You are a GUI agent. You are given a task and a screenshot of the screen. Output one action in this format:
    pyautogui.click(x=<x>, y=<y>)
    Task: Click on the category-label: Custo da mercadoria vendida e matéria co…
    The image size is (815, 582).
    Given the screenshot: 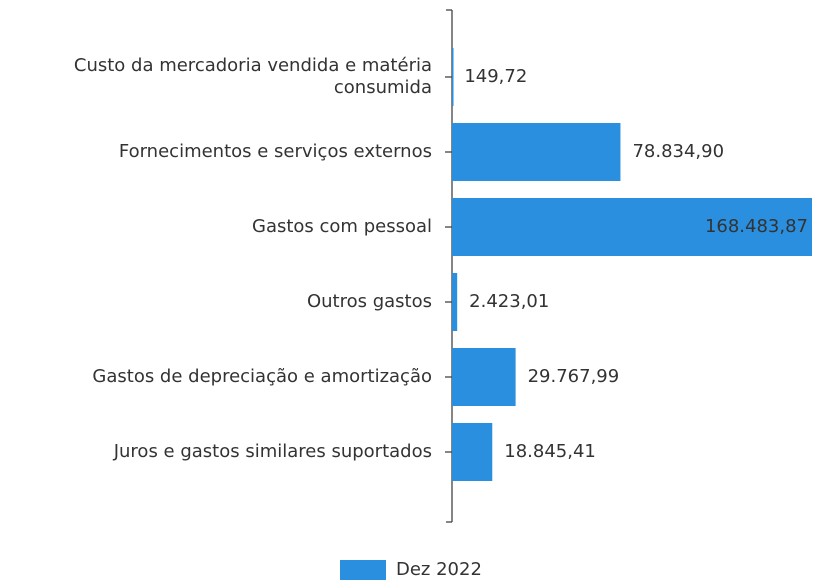 What is the action you would take?
    pyautogui.click(x=252, y=76)
    